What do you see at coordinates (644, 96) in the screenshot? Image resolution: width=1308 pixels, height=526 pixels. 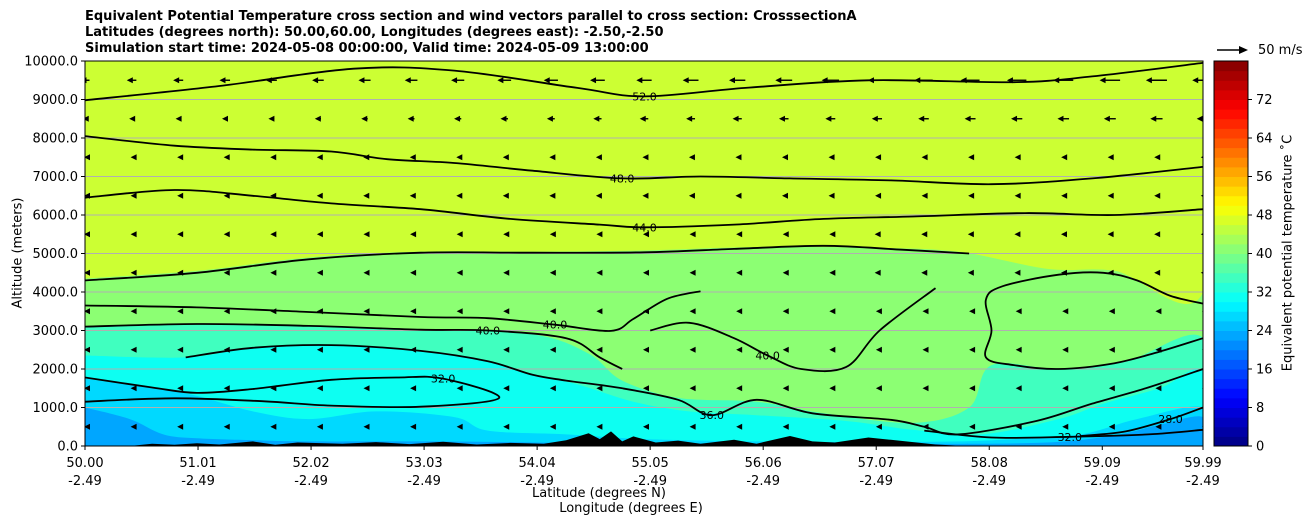 I see `contour-label: 52.0` at bounding box center [644, 96].